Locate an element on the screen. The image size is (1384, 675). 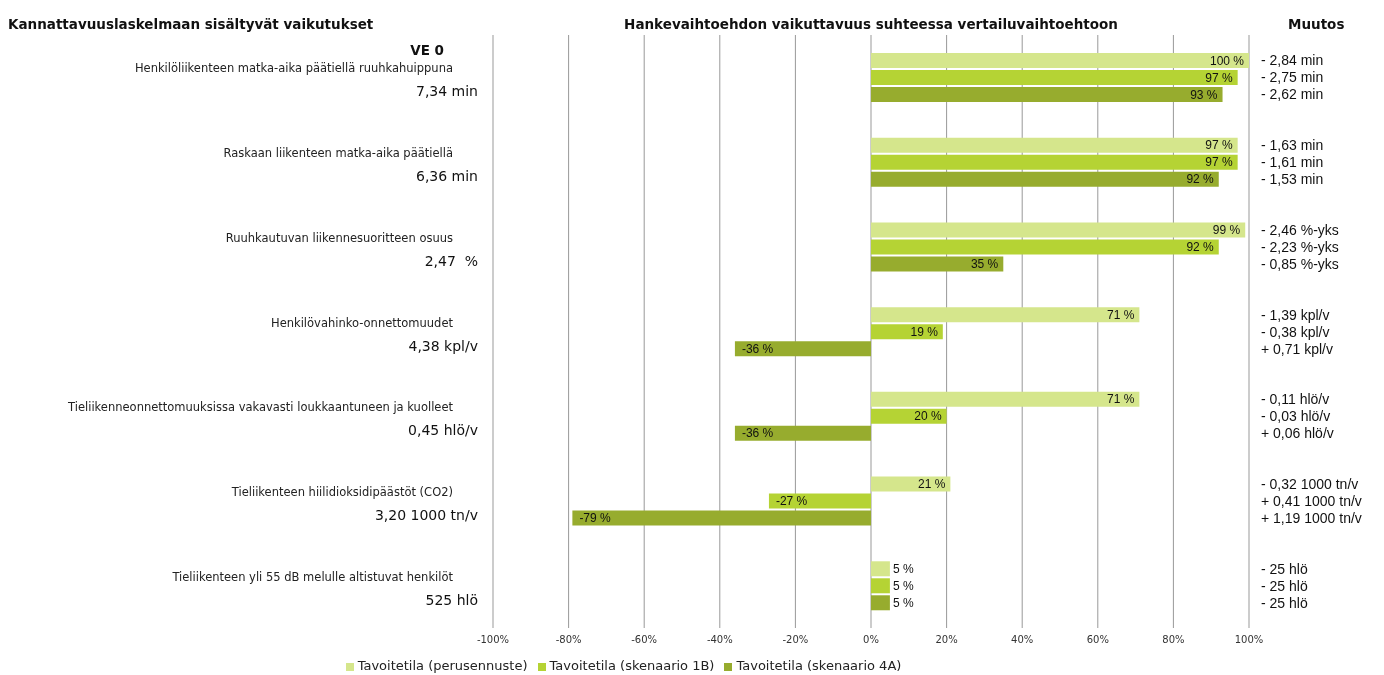
text: - 1,39 kpl/v is located at coordinates (1295, 314).